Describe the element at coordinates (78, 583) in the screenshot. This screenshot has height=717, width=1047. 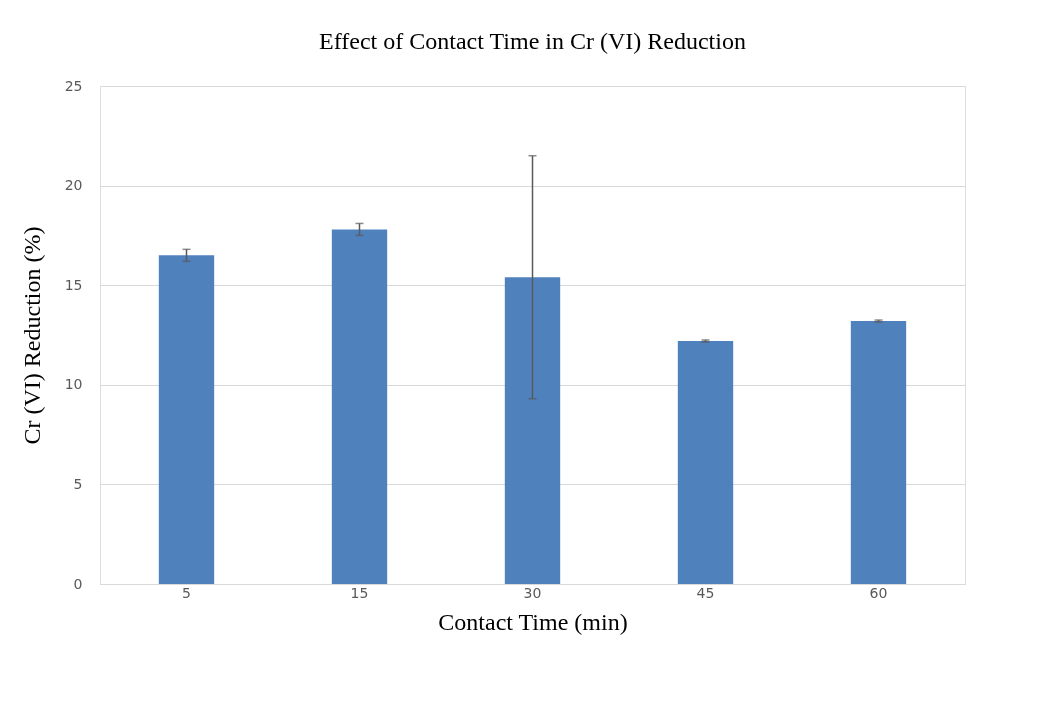
I see `y-tick-label: 0` at that location.